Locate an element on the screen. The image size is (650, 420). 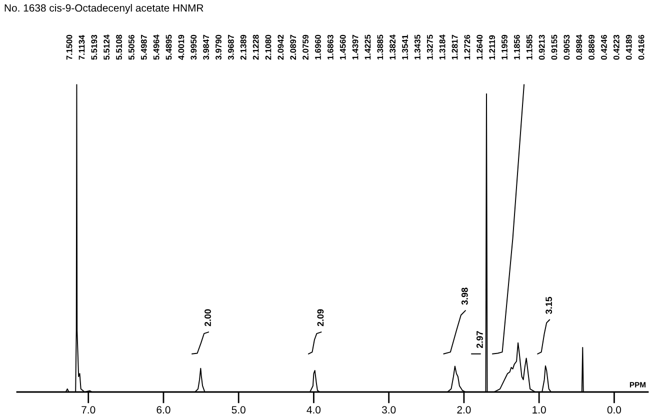
text: 2.0942 is located at coordinates (281, 47).